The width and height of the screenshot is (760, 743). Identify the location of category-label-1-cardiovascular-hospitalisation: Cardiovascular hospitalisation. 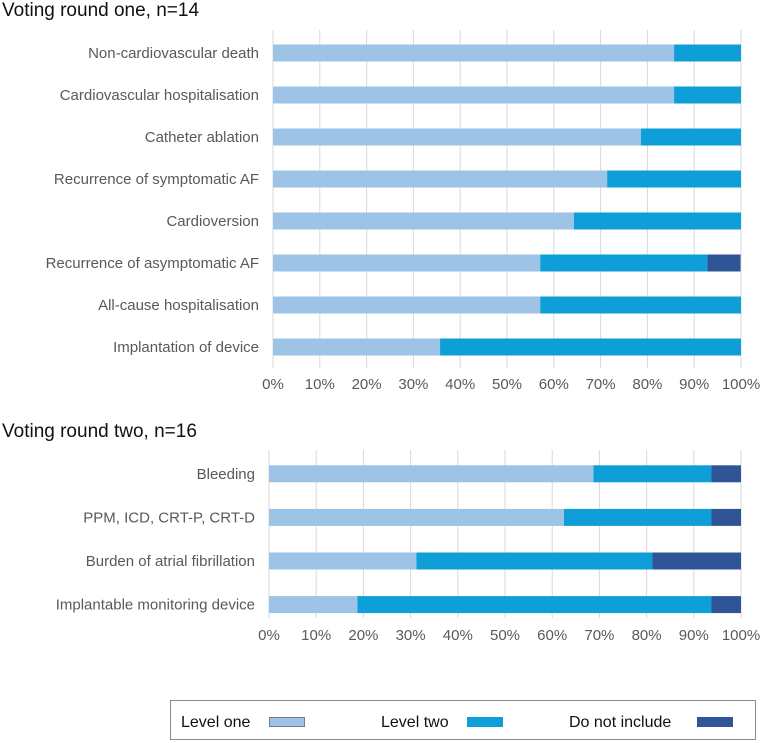
(159, 95).